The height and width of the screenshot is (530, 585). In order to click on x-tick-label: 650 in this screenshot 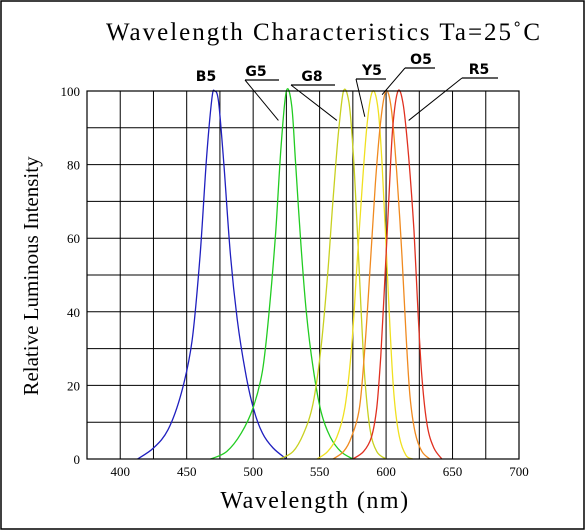, I will do `click(453, 471)`.